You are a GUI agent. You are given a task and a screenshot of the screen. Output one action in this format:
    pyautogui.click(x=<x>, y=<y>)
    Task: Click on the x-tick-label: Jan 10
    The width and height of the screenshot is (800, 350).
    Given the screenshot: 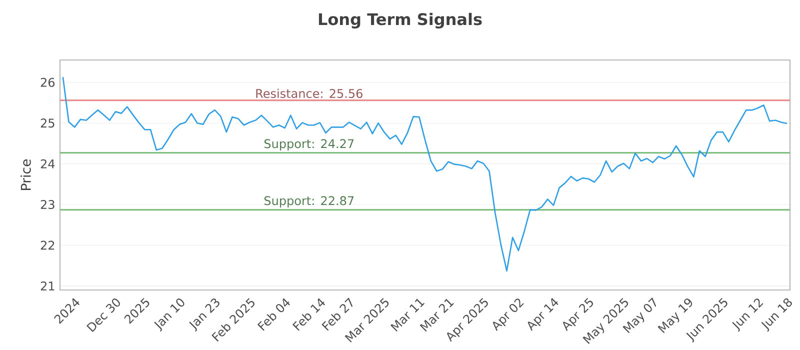 What is the action you would take?
    pyautogui.click(x=169, y=315)
    